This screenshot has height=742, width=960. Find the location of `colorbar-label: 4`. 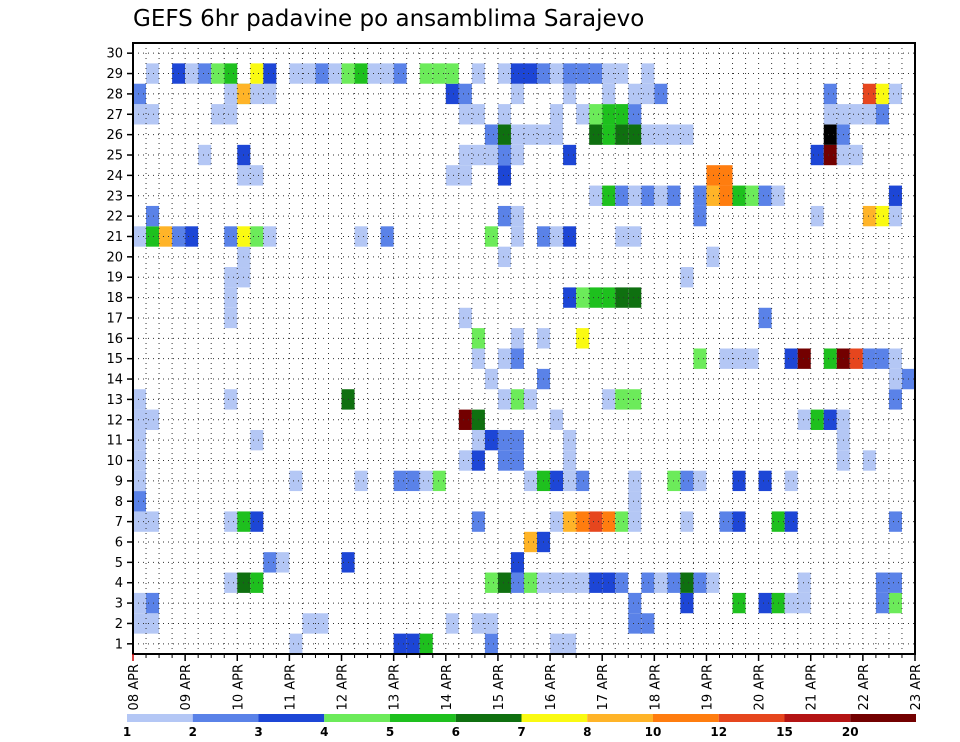

colorbar-label: 4 is located at coordinates (324, 732).